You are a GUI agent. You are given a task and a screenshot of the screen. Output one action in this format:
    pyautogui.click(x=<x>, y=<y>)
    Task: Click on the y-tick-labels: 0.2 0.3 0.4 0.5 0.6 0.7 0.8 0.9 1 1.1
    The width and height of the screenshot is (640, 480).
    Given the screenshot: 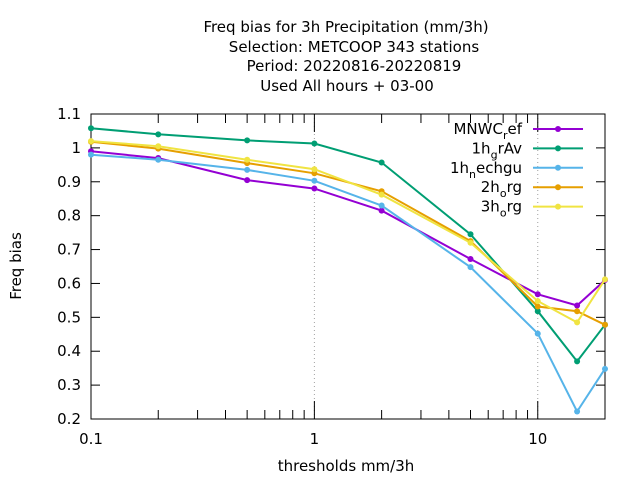 What is the action you would take?
    pyautogui.click(x=69, y=266)
    